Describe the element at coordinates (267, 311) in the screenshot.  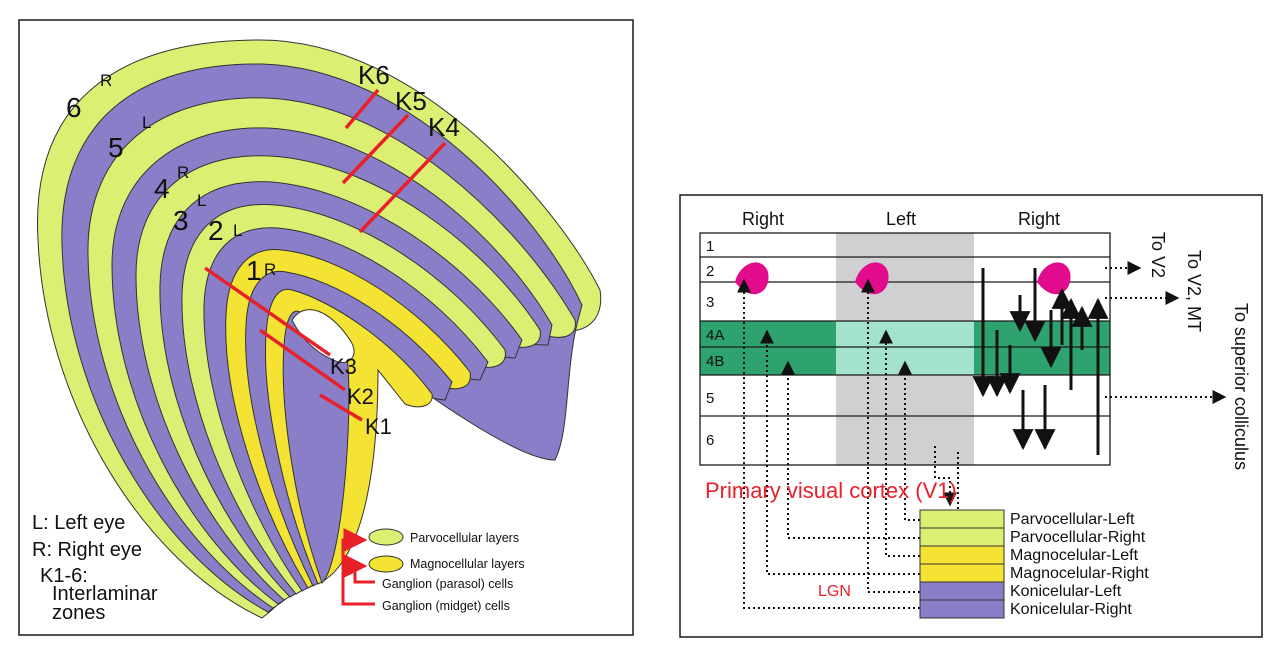
I see `k3-marker` at that location.